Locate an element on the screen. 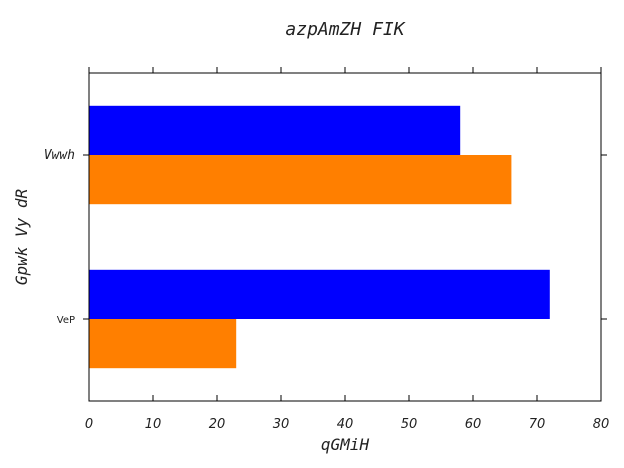 Image resolution: width=624 pixels, height=468 pixels. y-axis-label: Gpwk Vy dR is located at coordinates (21, 237).